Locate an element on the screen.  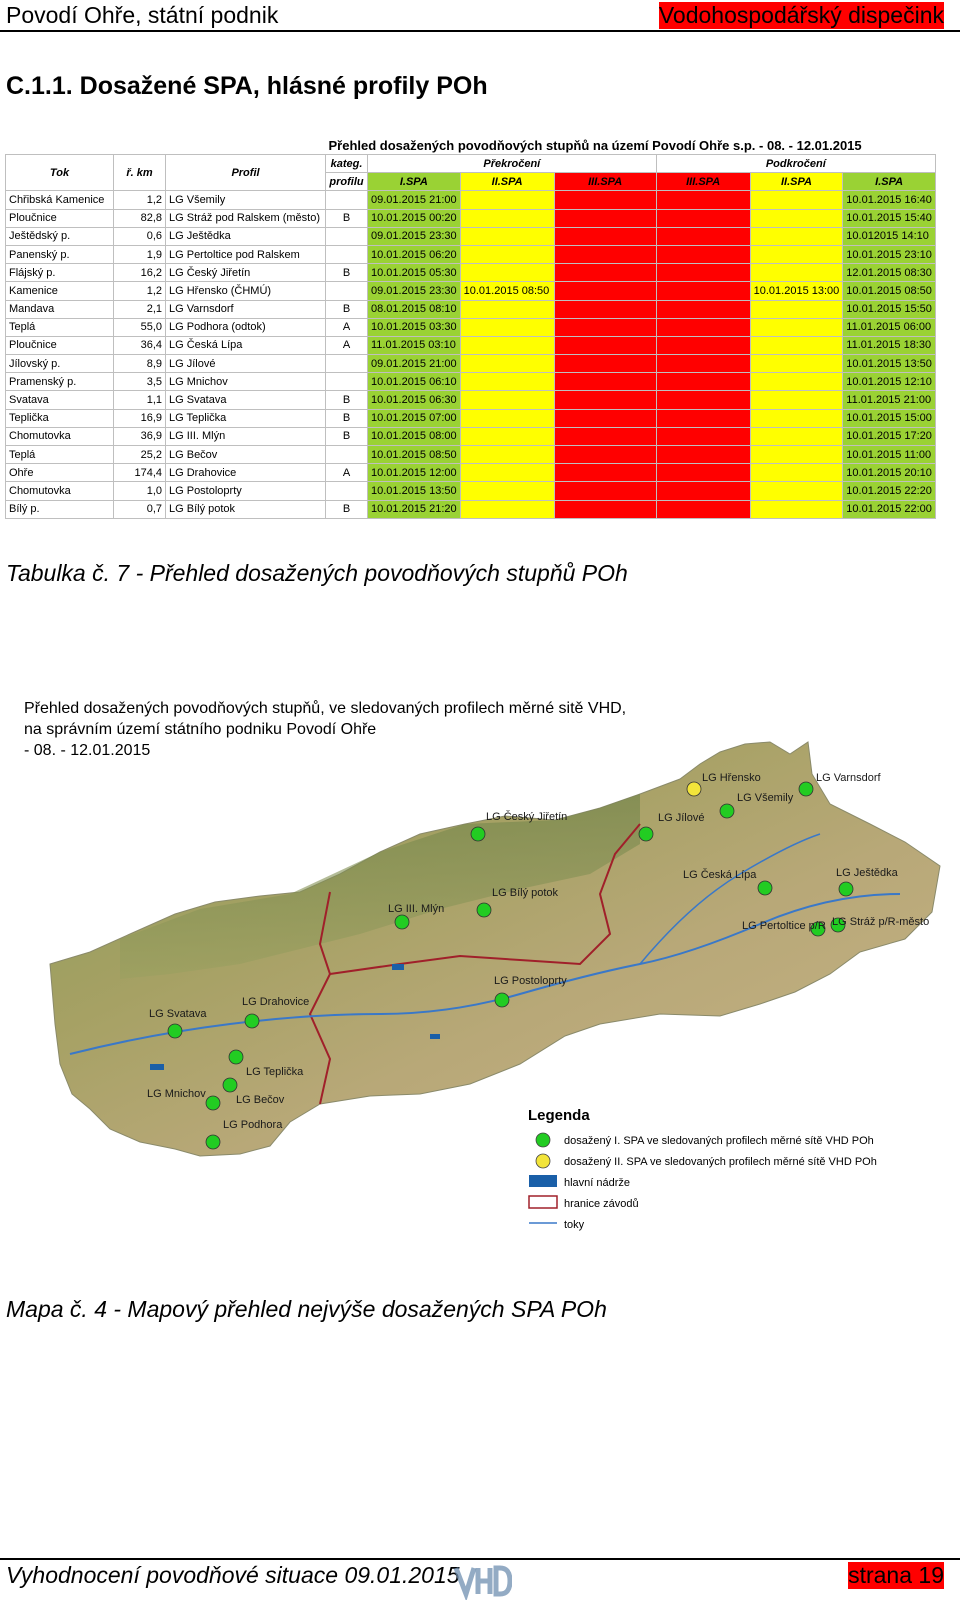
col-header-spa3b: III.SPA is located at coordinates (703, 182).